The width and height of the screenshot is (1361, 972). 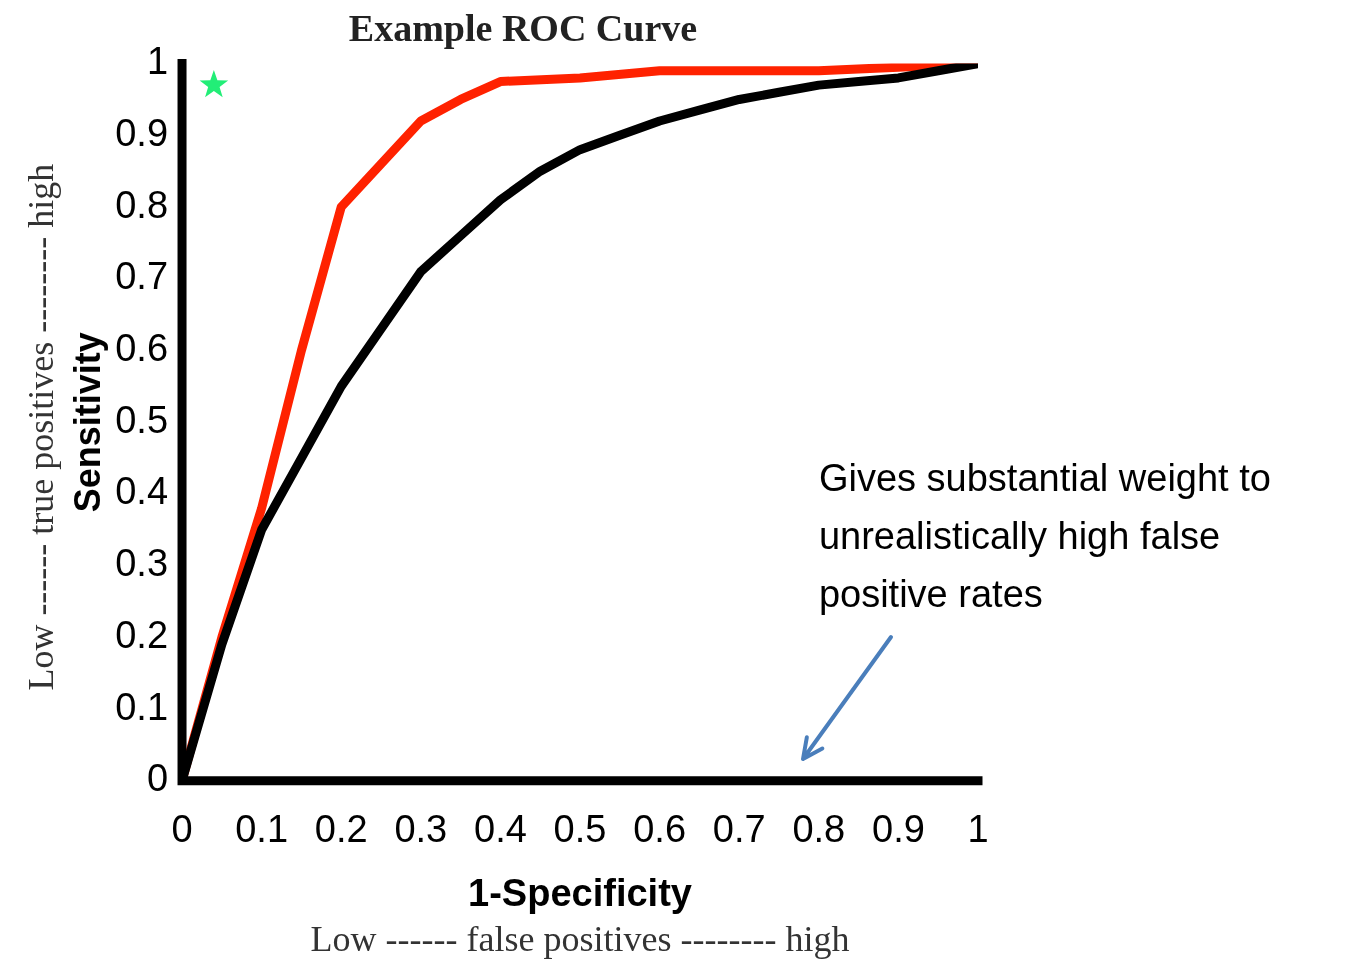 I want to click on x-tick-label: 0.1, so click(x=262, y=829).